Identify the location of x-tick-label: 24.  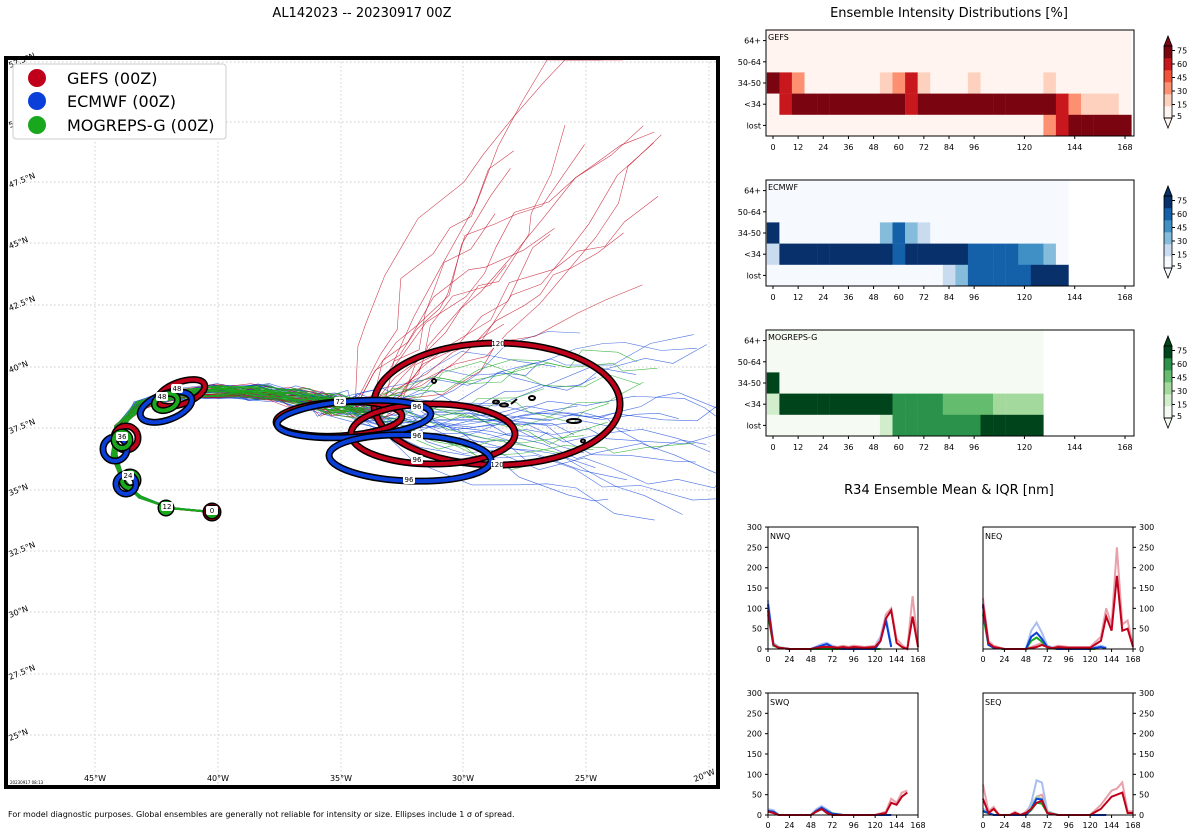
(1004, 659).